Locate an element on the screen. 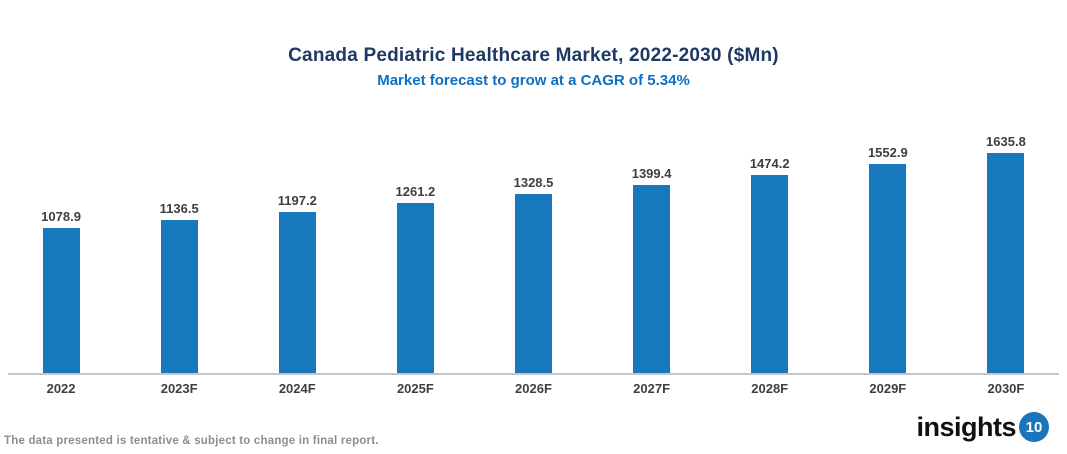 This screenshot has height=454, width=1067. bar-column: 1136.5 is located at coordinates (179, 241).